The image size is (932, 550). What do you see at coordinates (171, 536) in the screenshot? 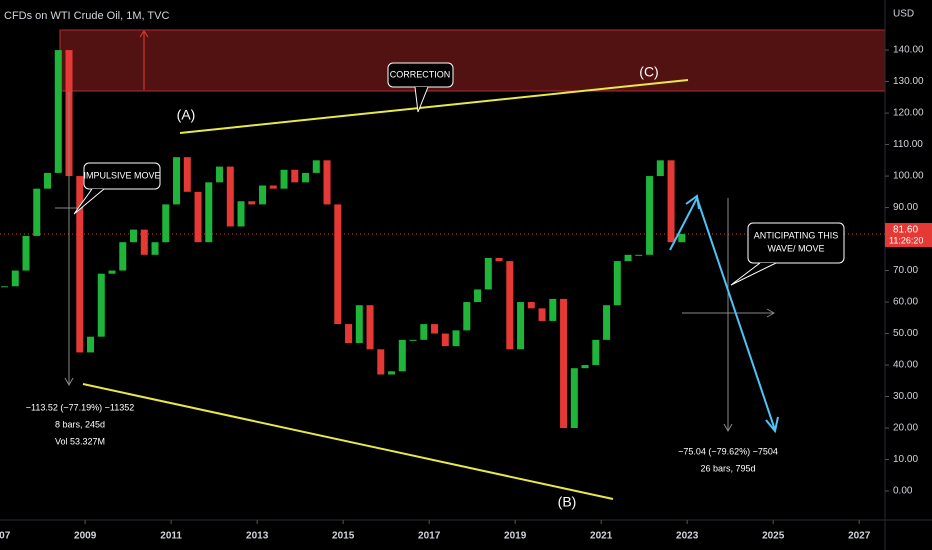
I see `x-tick-label: 2011` at bounding box center [171, 536].